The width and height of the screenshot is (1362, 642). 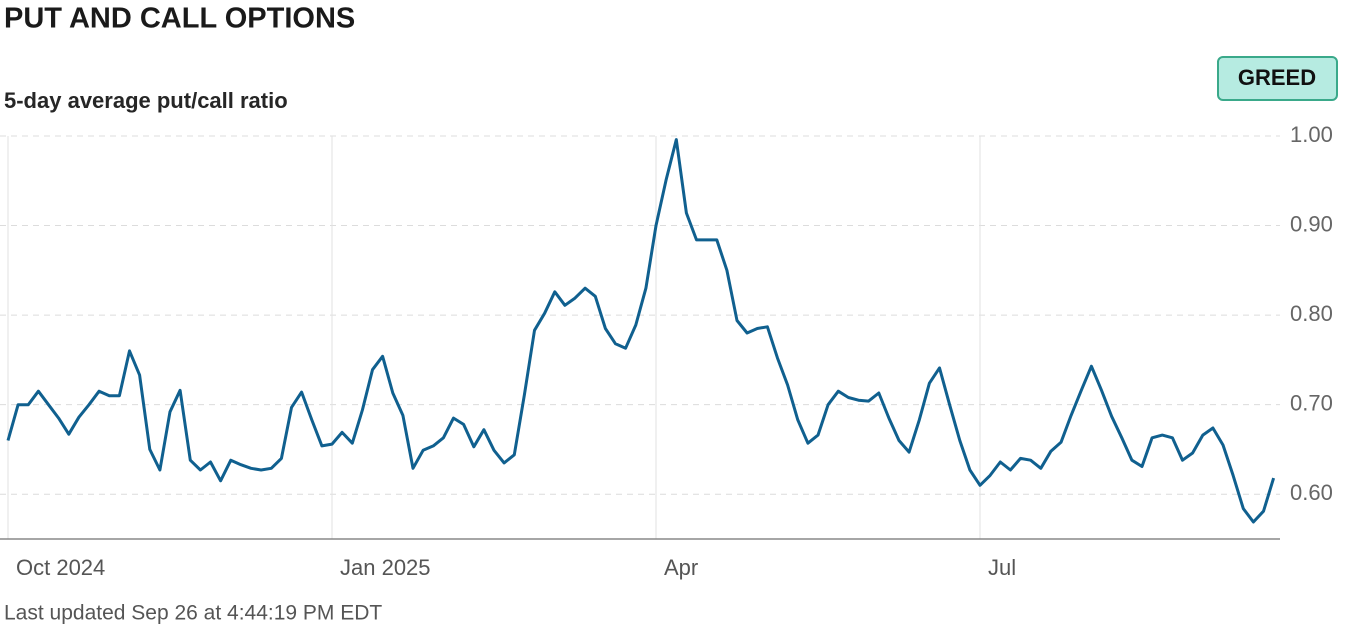 I want to click on y-tick-label: 0.90, so click(x=1311, y=223).